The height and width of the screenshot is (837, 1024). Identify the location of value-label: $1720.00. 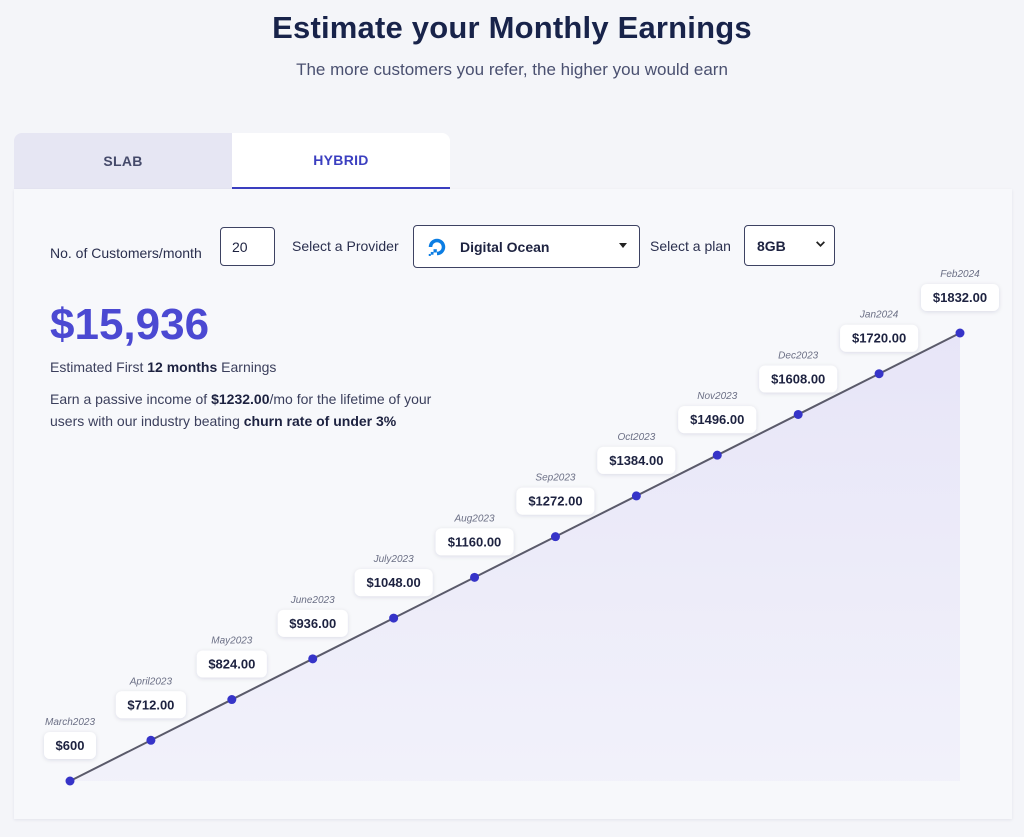
(879, 338).